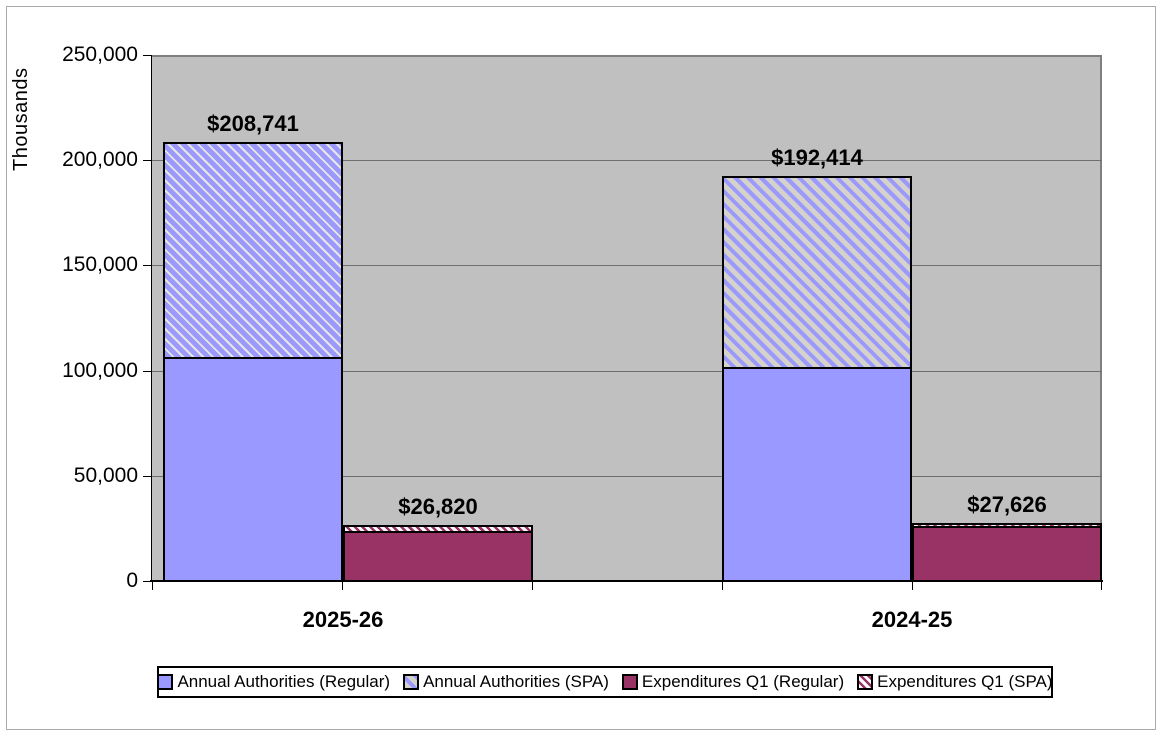  I want to click on y-tick-label: 250,000, so click(100, 54).